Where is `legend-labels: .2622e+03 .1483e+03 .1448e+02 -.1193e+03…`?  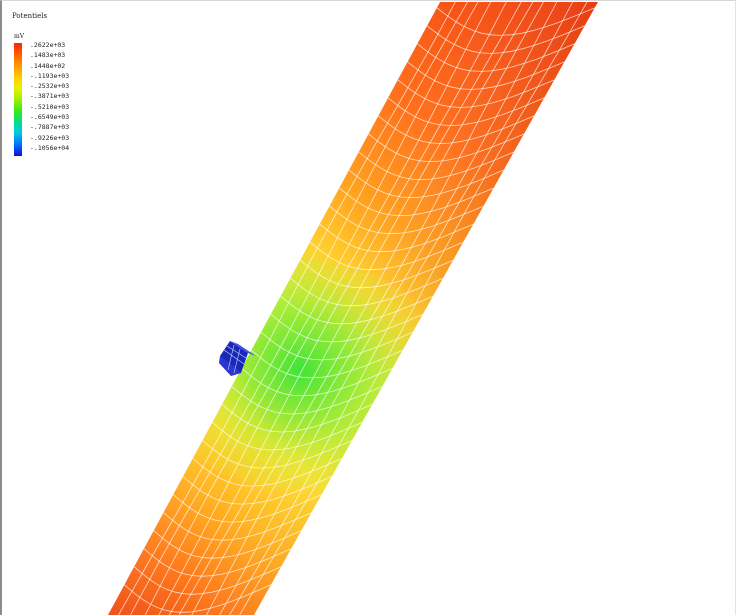 legend-labels: .2622e+03 .1483e+03 .1448e+02 -.1193e+03… is located at coordinates (49, 96).